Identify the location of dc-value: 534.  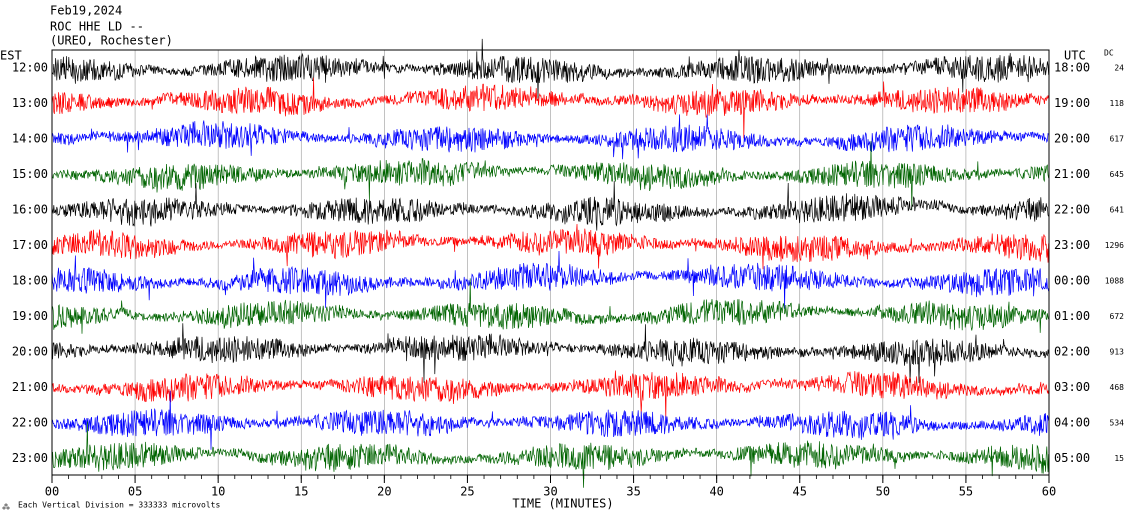
(1117, 423).